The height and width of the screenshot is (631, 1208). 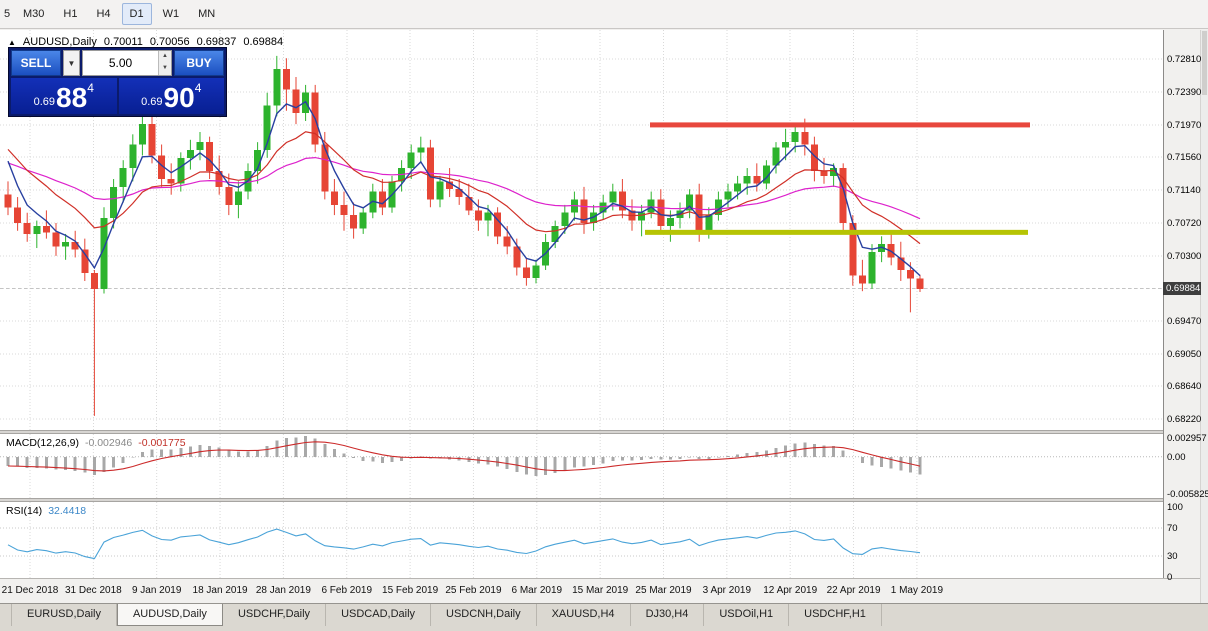 I want to click on volume-stepper: ▲ ▼, so click(x=164, y=63).